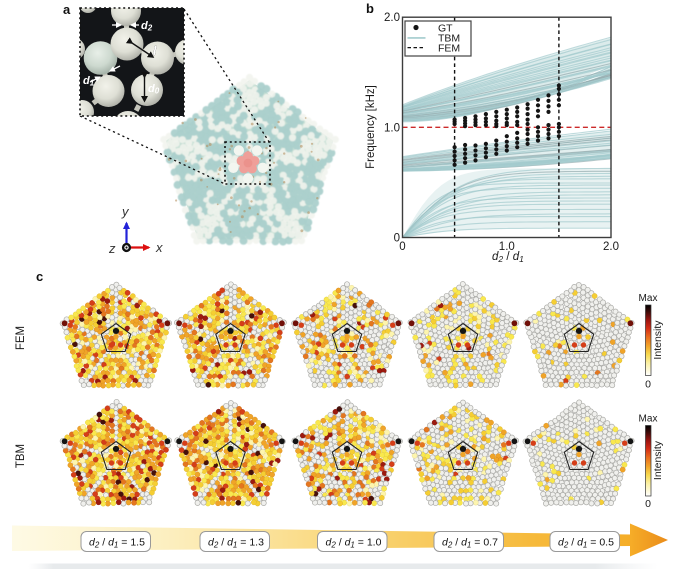  I want to click on svg-text: z, so click(112, 248).